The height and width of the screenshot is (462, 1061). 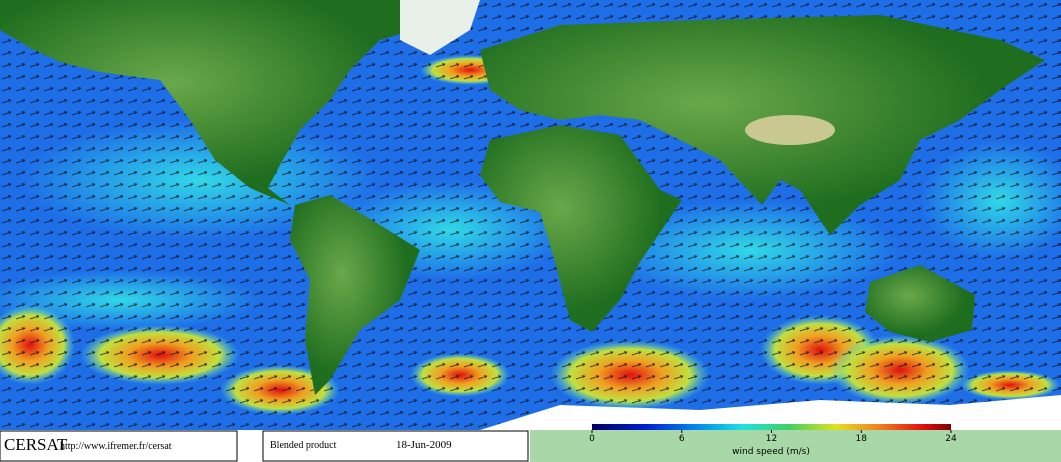 I want to click on product-name: Blended product, so click(x=303, y=445).